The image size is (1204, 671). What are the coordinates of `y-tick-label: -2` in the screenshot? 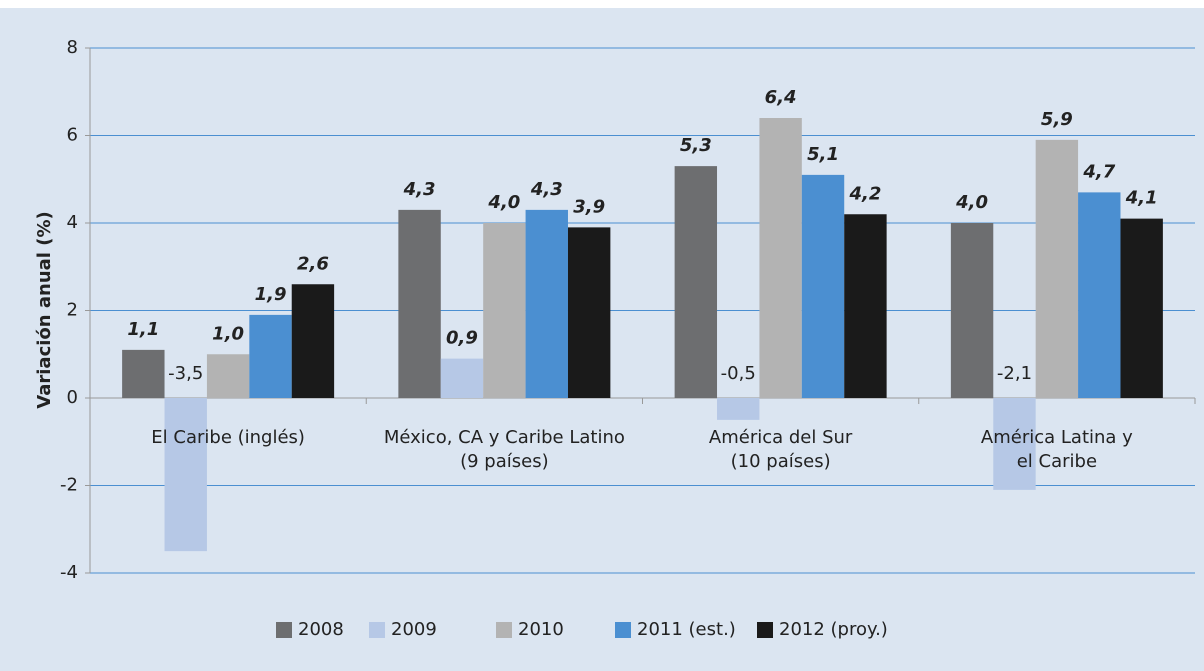 It's located at (69, 485).